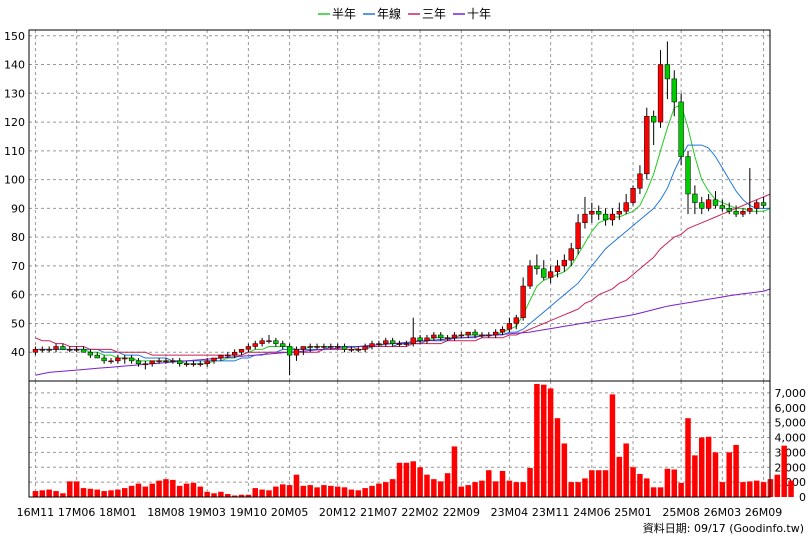 The height and width of the screenshot is (544, 808). What do you see at coordinates (723, 512) in the screenshot?
I see `x-tick-label: 26M03` at bounding box center [723, 512].